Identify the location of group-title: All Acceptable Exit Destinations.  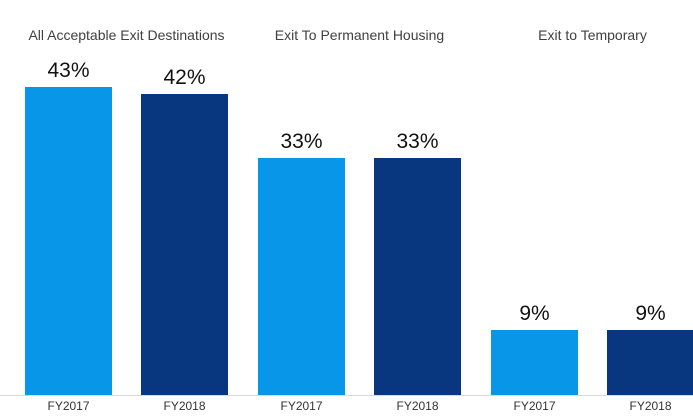
(126, 35).